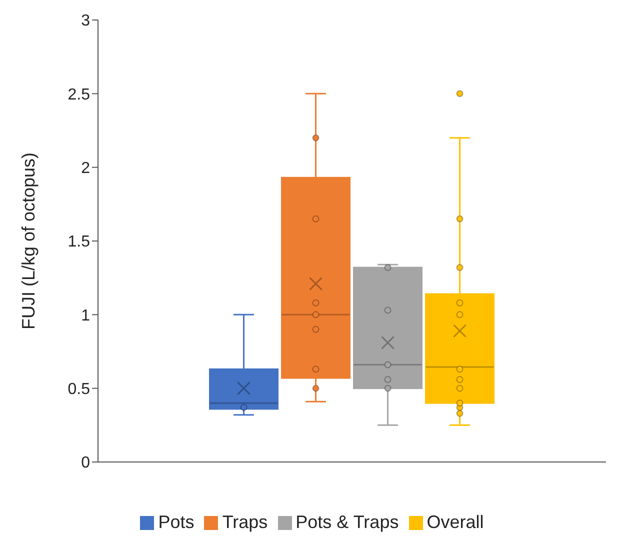  I want to click on y-tick-label: 0.5, so click(79, 389).